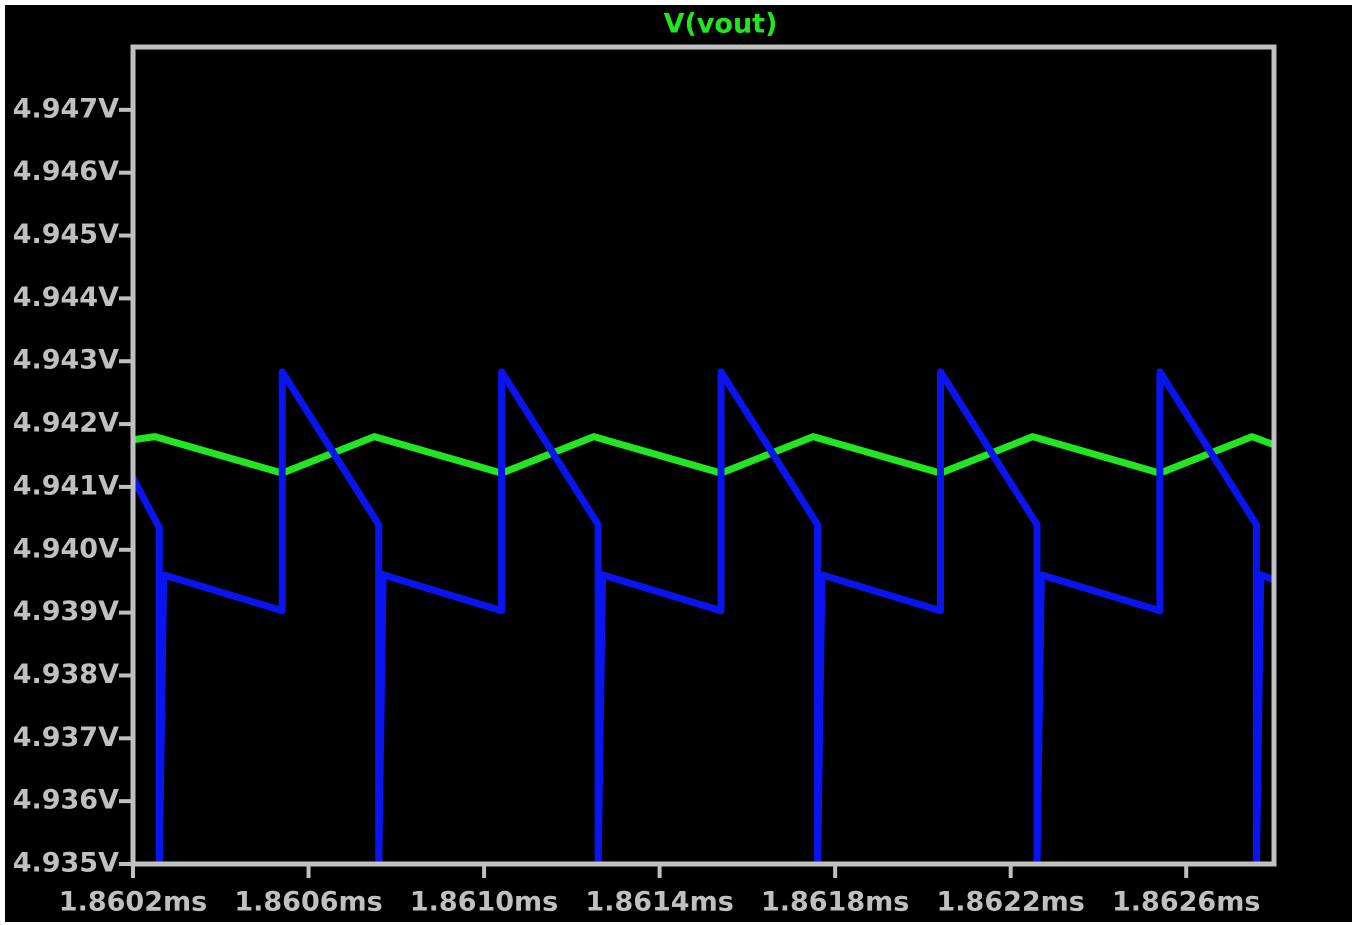 This screenshot has height=925, width=1358. I want to click on x-tick-label: 1.8618ms, so click(835, 902).